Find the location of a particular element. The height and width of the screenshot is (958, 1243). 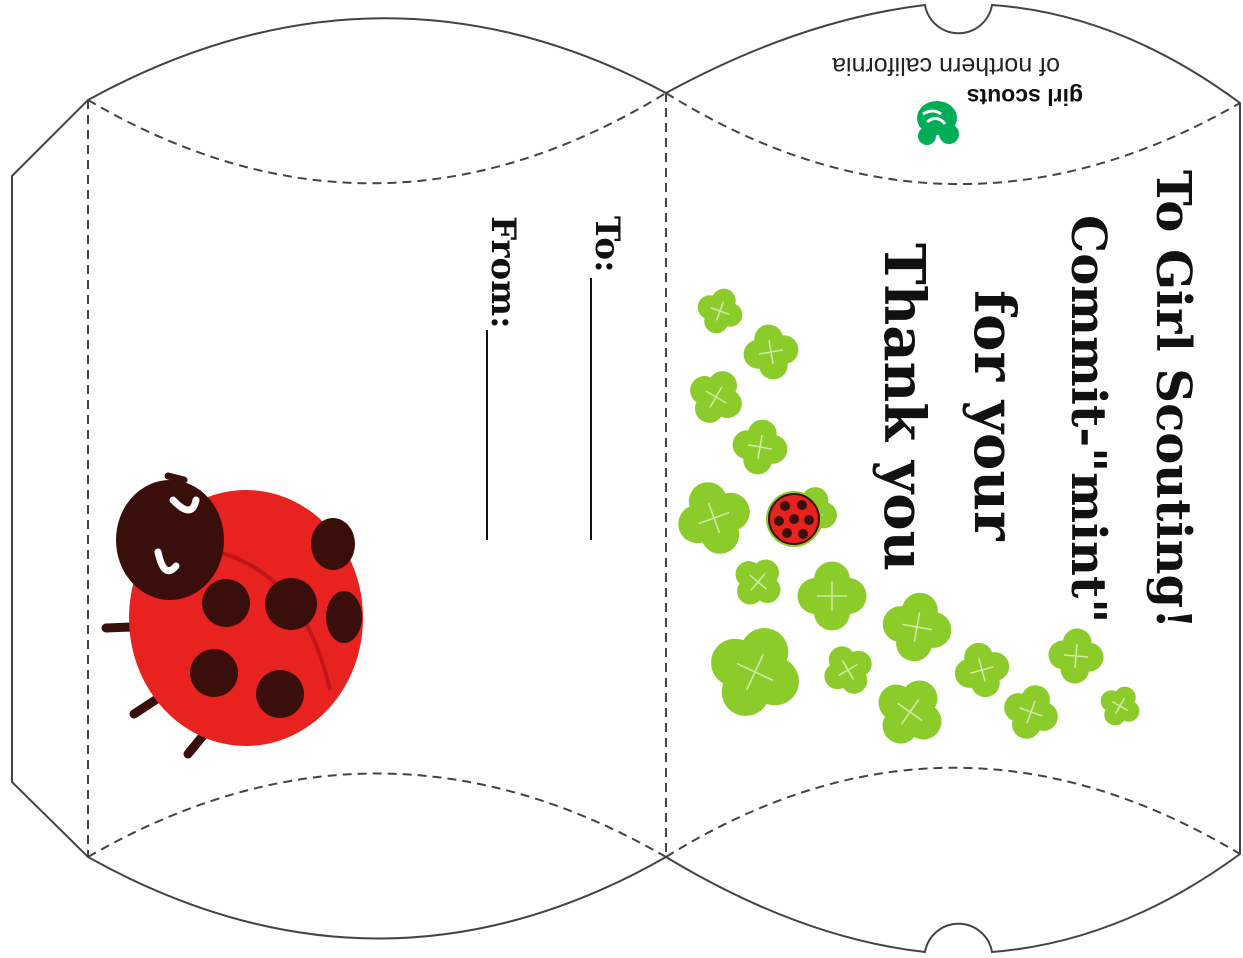

brand-sub: of northern california is located at coordinates (946, 66).